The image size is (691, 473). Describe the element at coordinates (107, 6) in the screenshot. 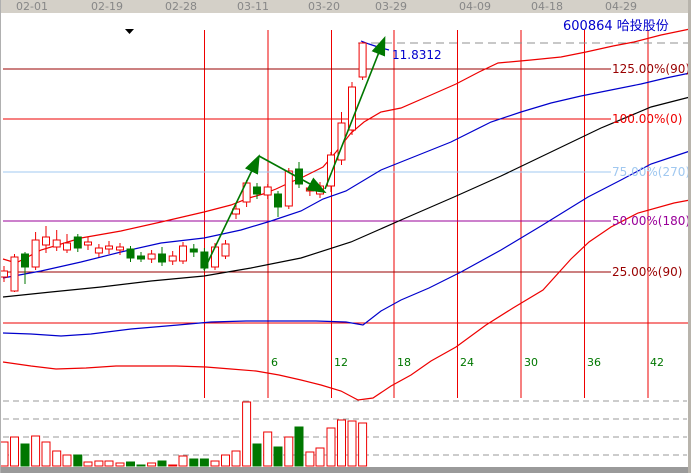

I see `date-label: 02-19` at that location.